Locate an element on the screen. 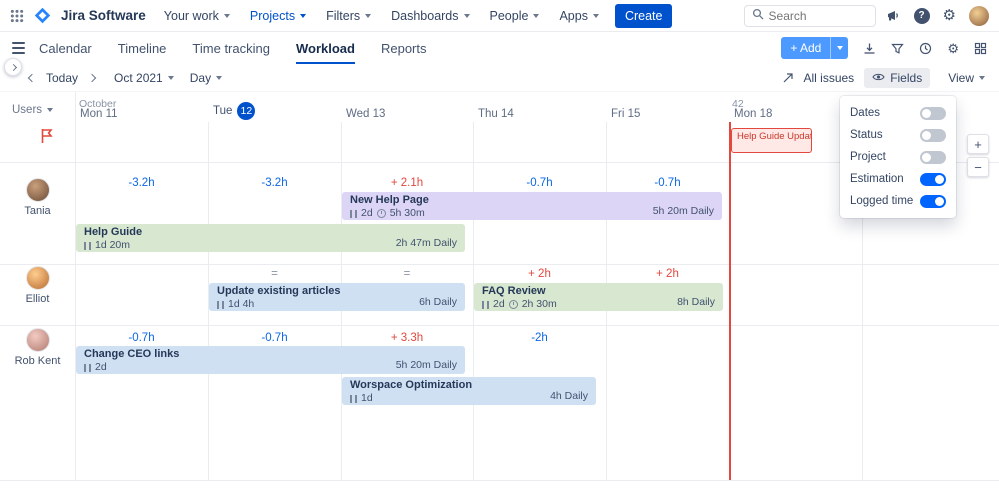  view-select: View is located at coordinates (966, 78).